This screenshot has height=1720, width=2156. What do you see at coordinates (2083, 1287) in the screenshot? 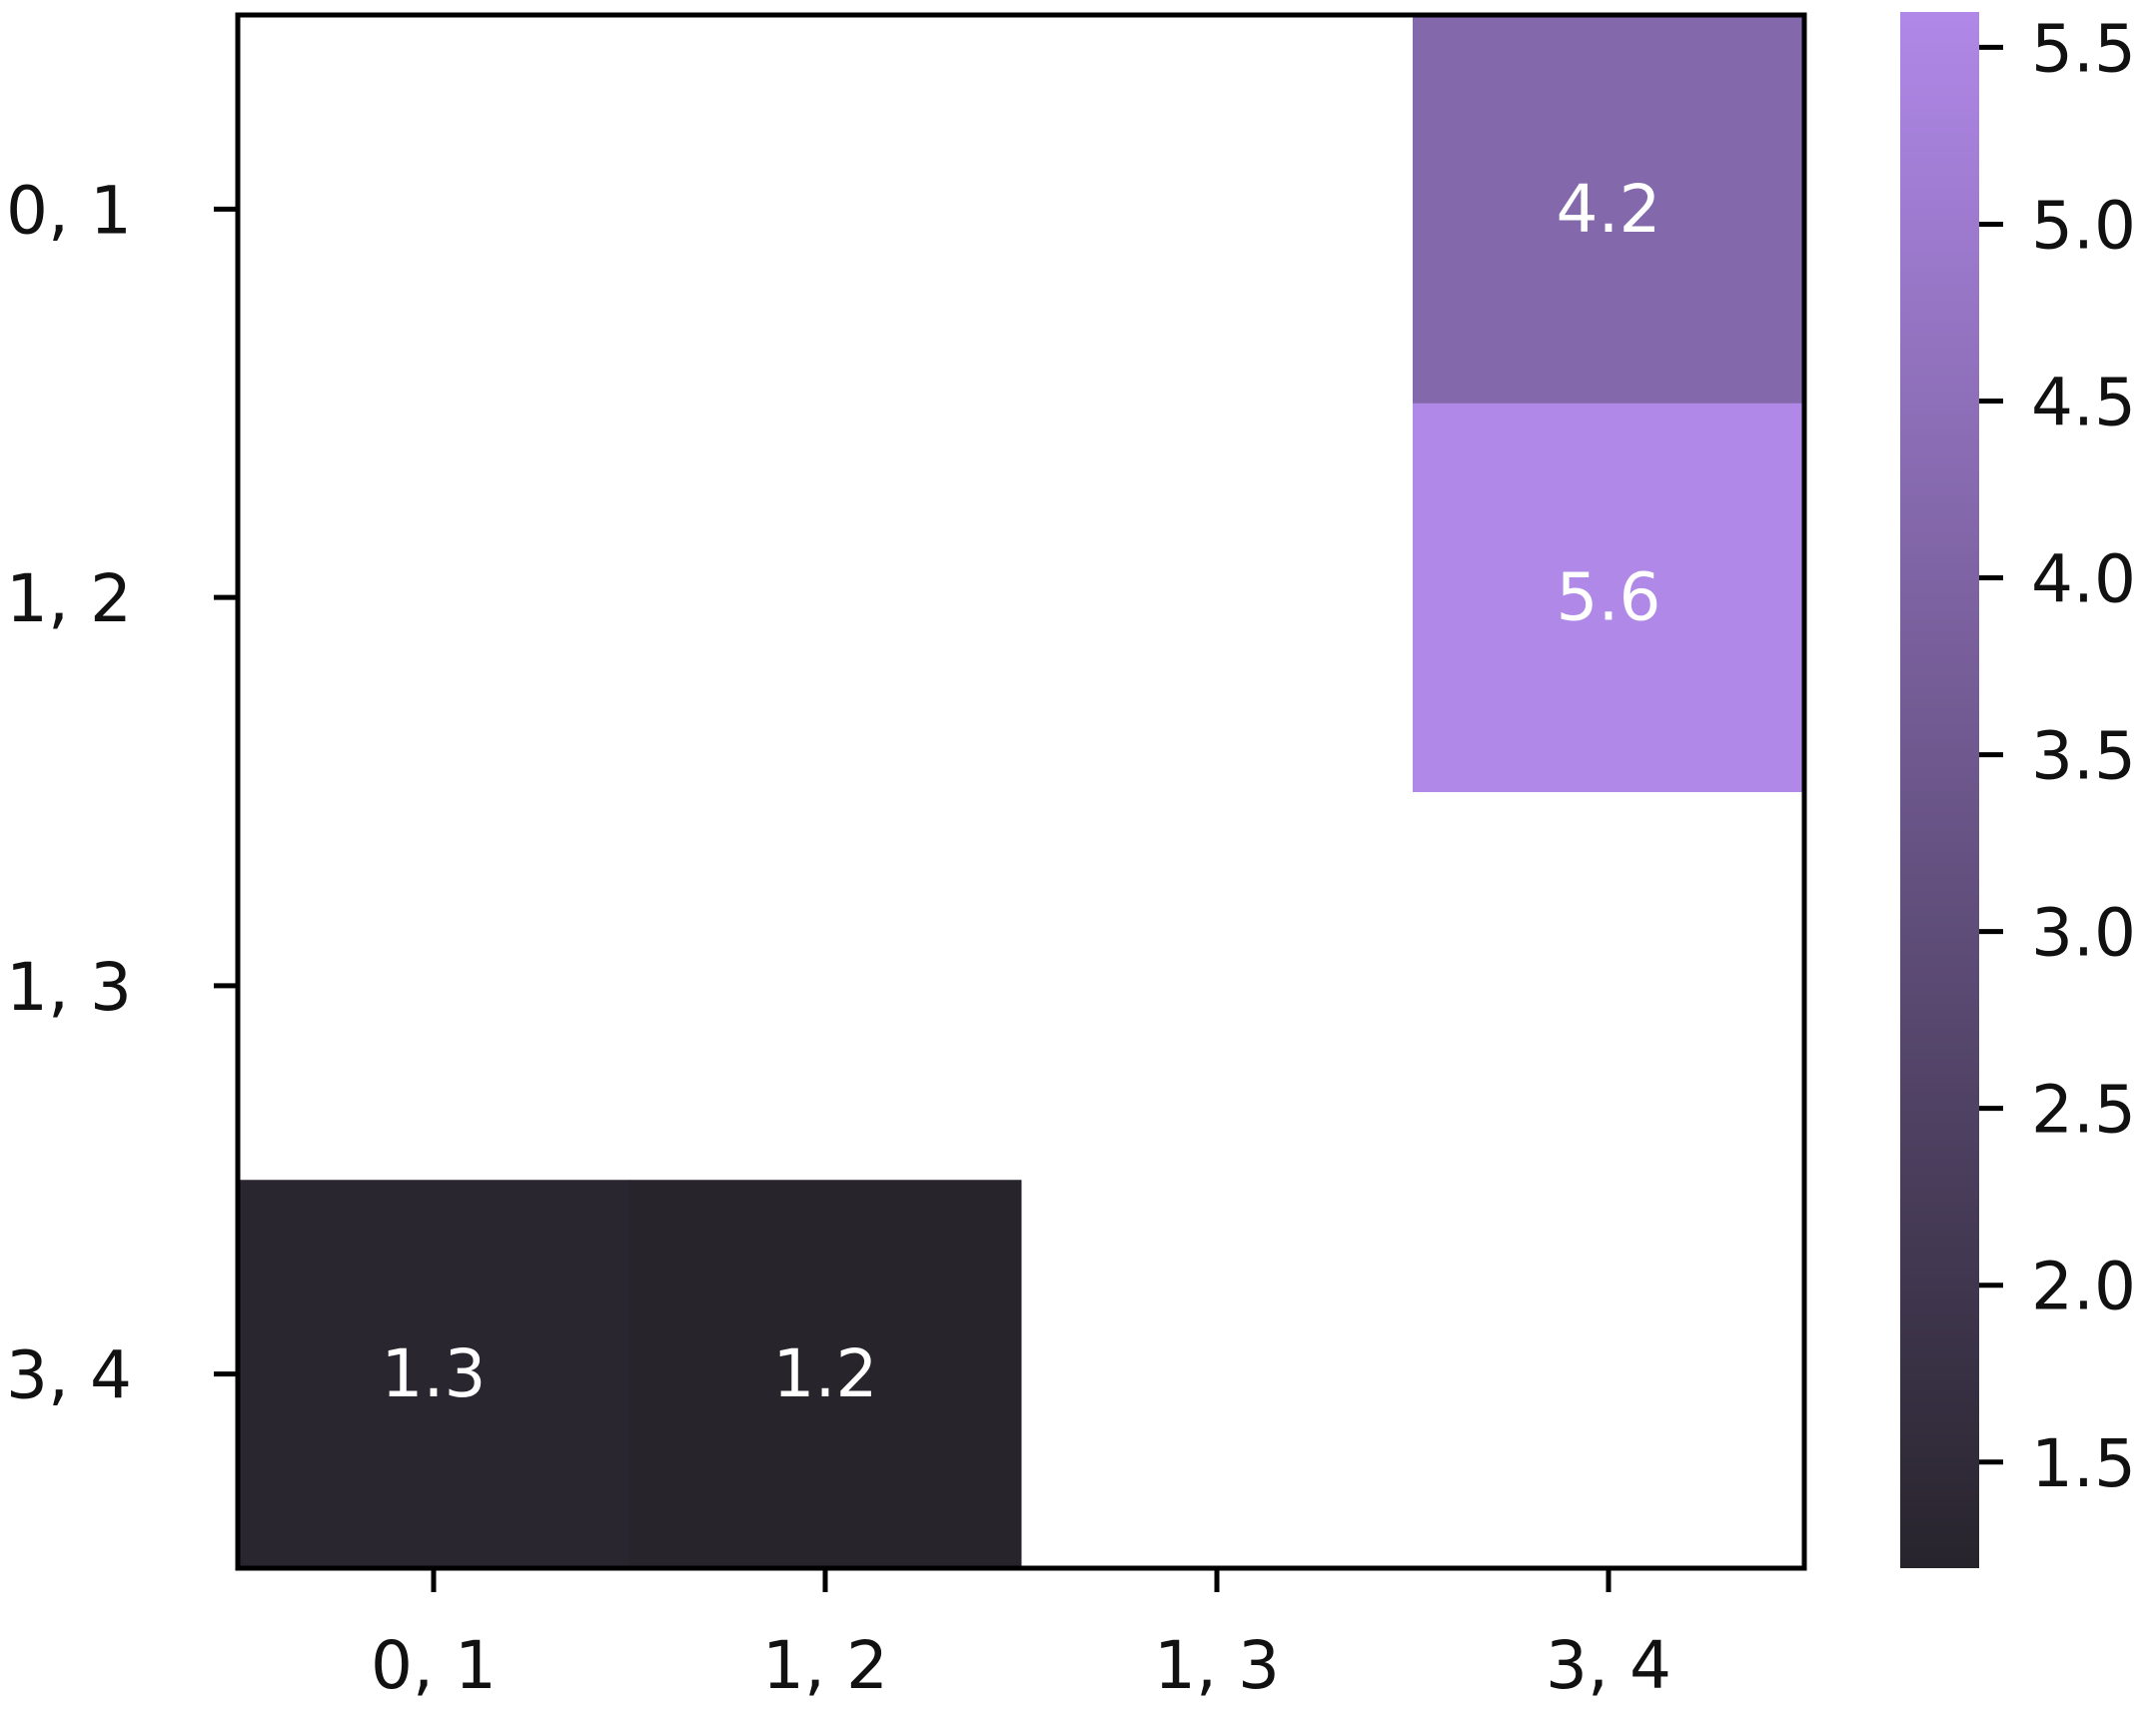
I see `colorbar-tick-label: 2.0` at bounding box center [2083, 1287].